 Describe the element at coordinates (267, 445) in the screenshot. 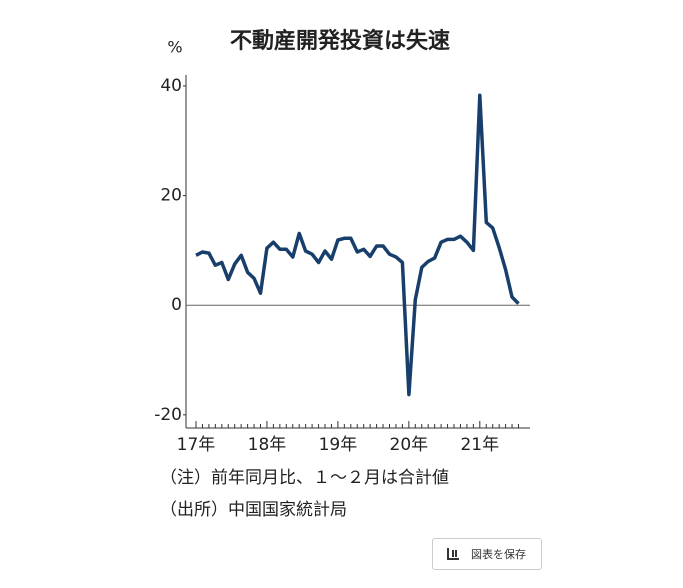

I see `x-tick-label: 18年` at that location.